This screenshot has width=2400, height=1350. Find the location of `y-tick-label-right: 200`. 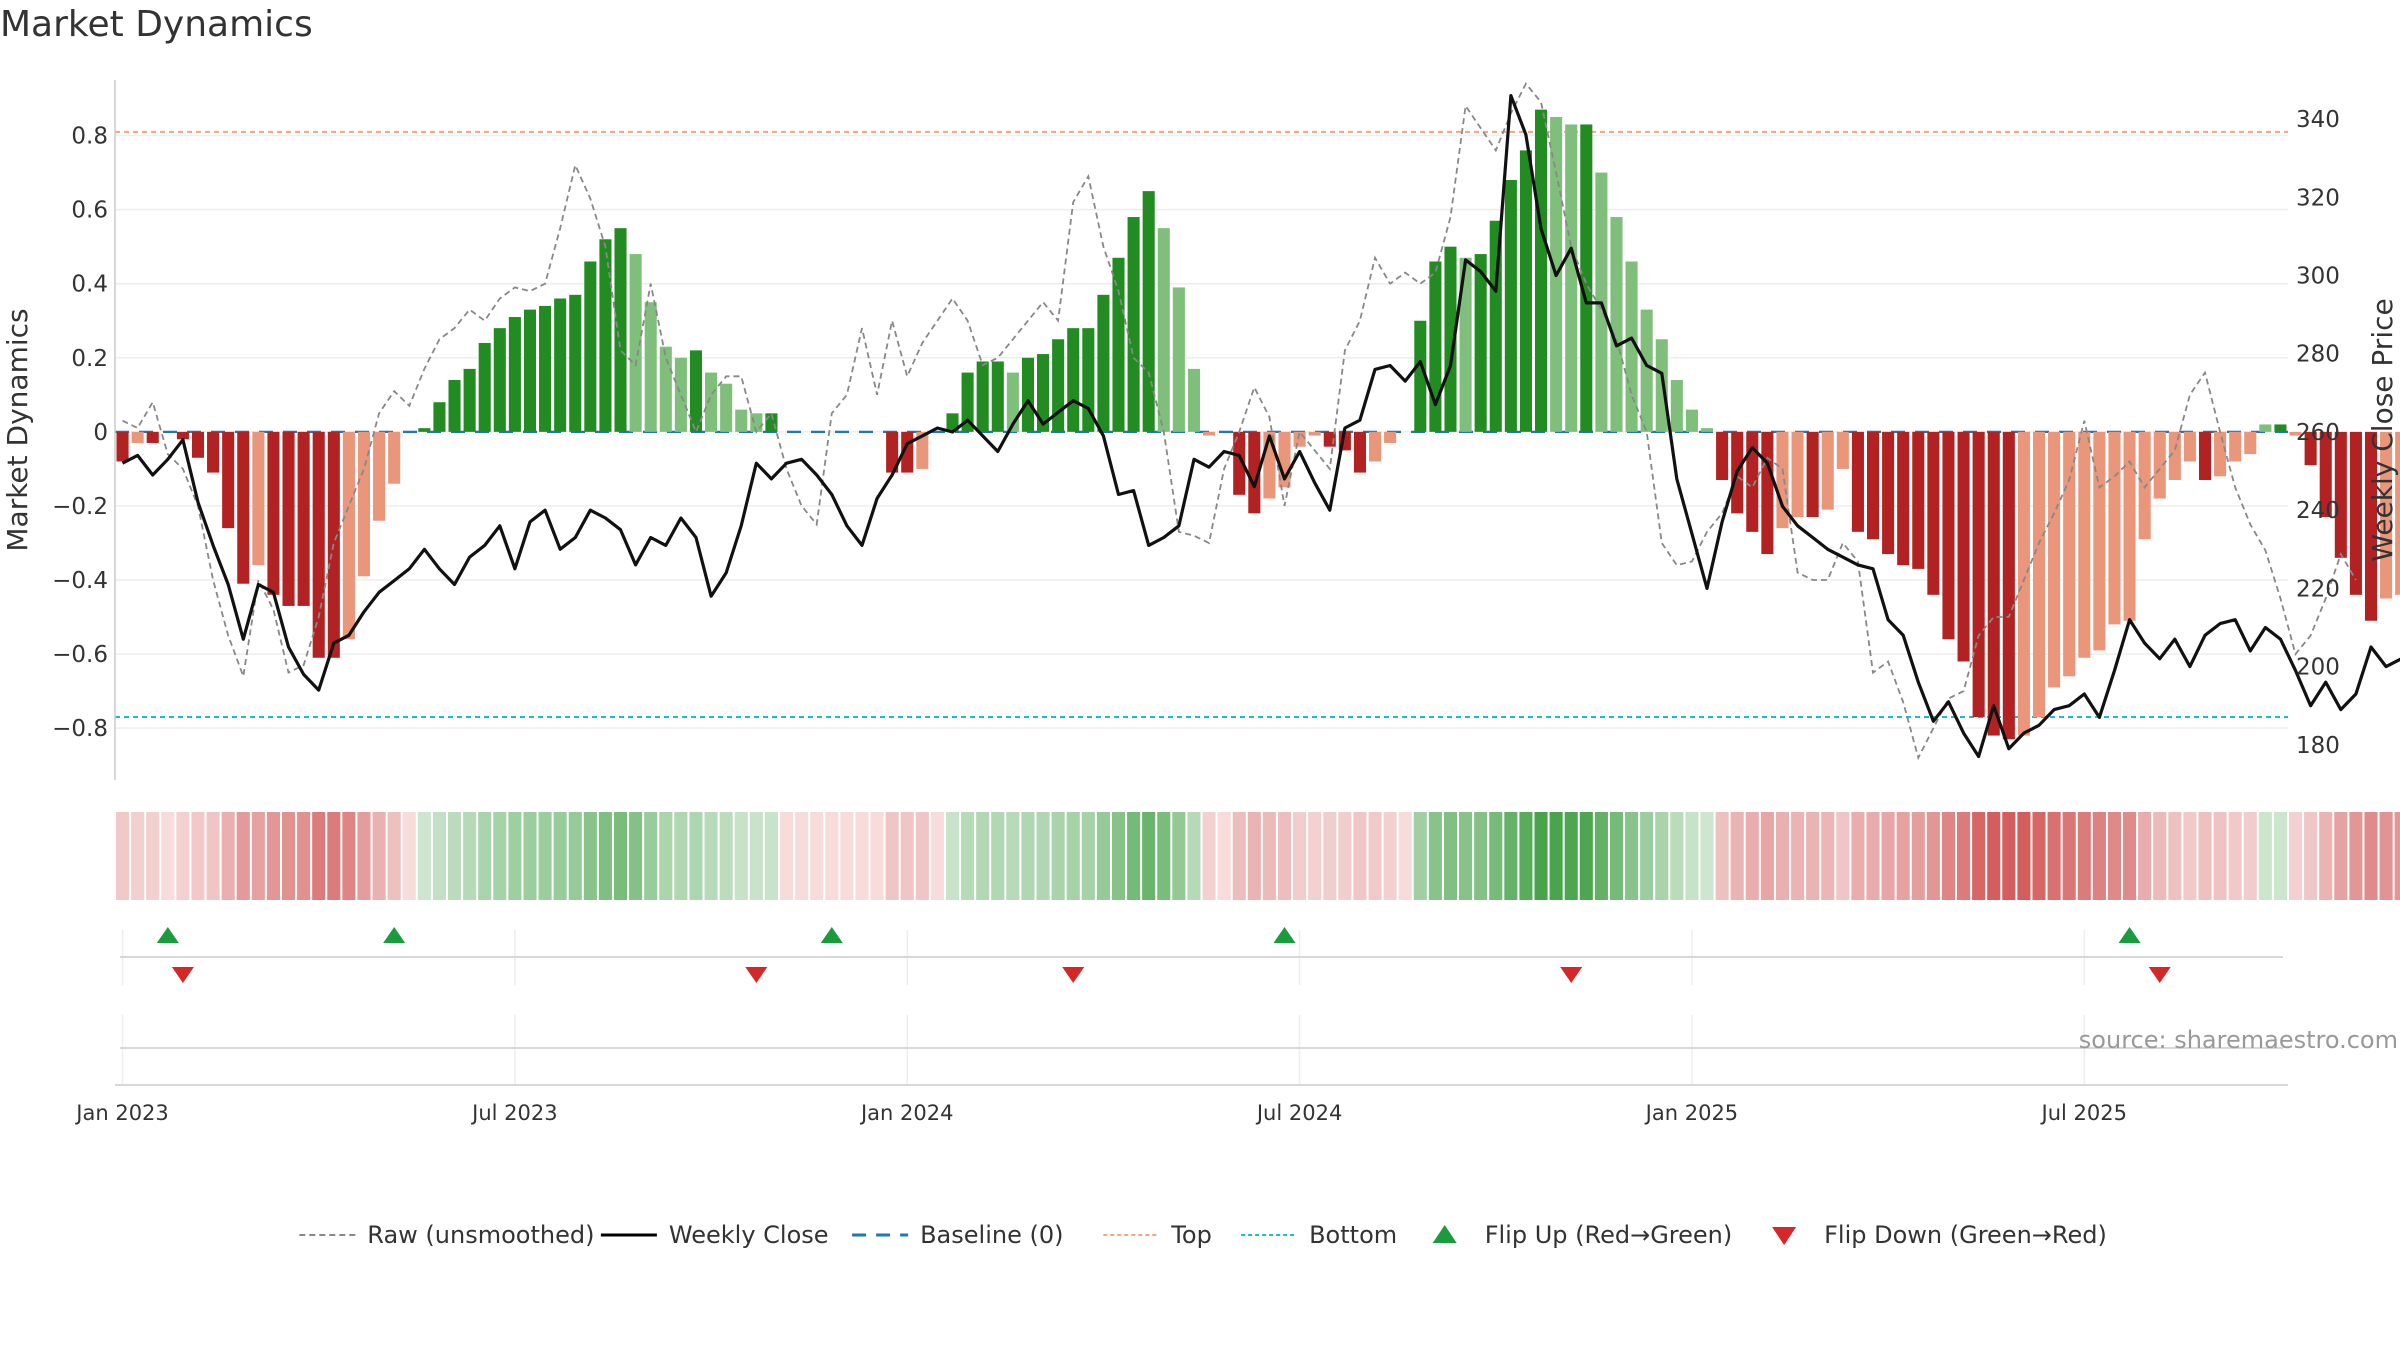

y-tick-label-right: 200 is located at coordinates (2318, 668).